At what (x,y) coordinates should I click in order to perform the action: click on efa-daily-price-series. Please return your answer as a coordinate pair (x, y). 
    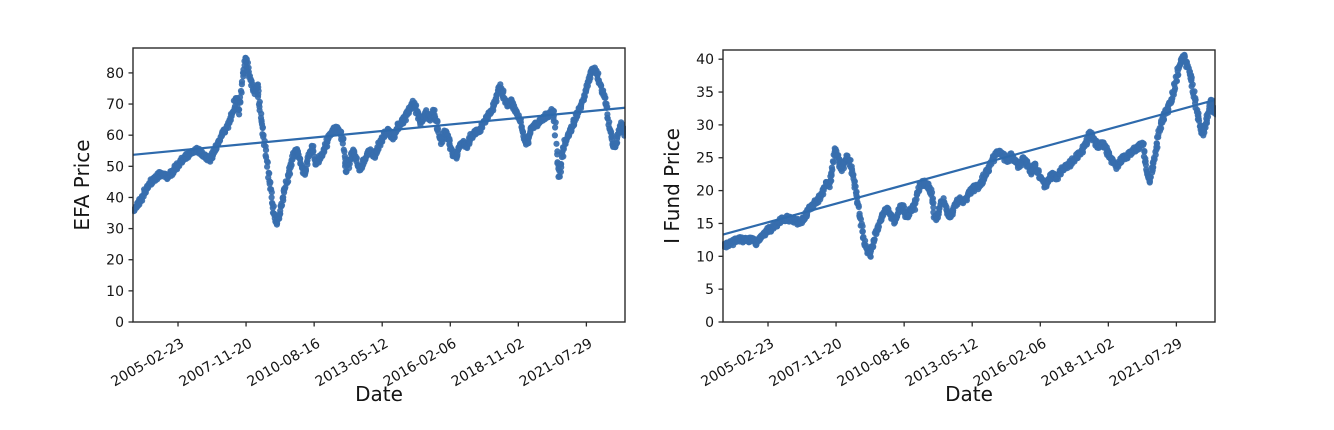
    Looking at the image, I should click on (379, 141).